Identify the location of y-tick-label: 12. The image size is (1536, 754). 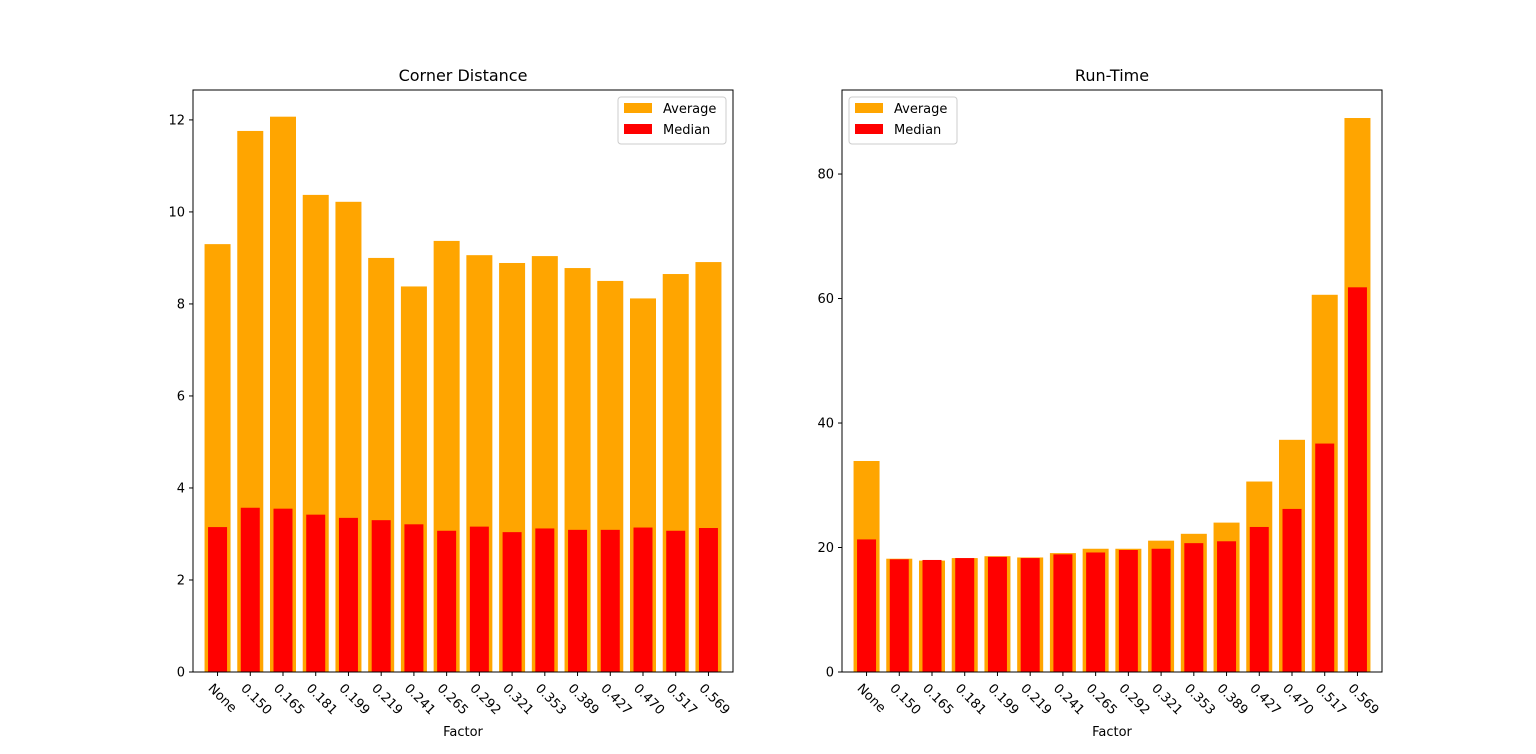
(176, 120).